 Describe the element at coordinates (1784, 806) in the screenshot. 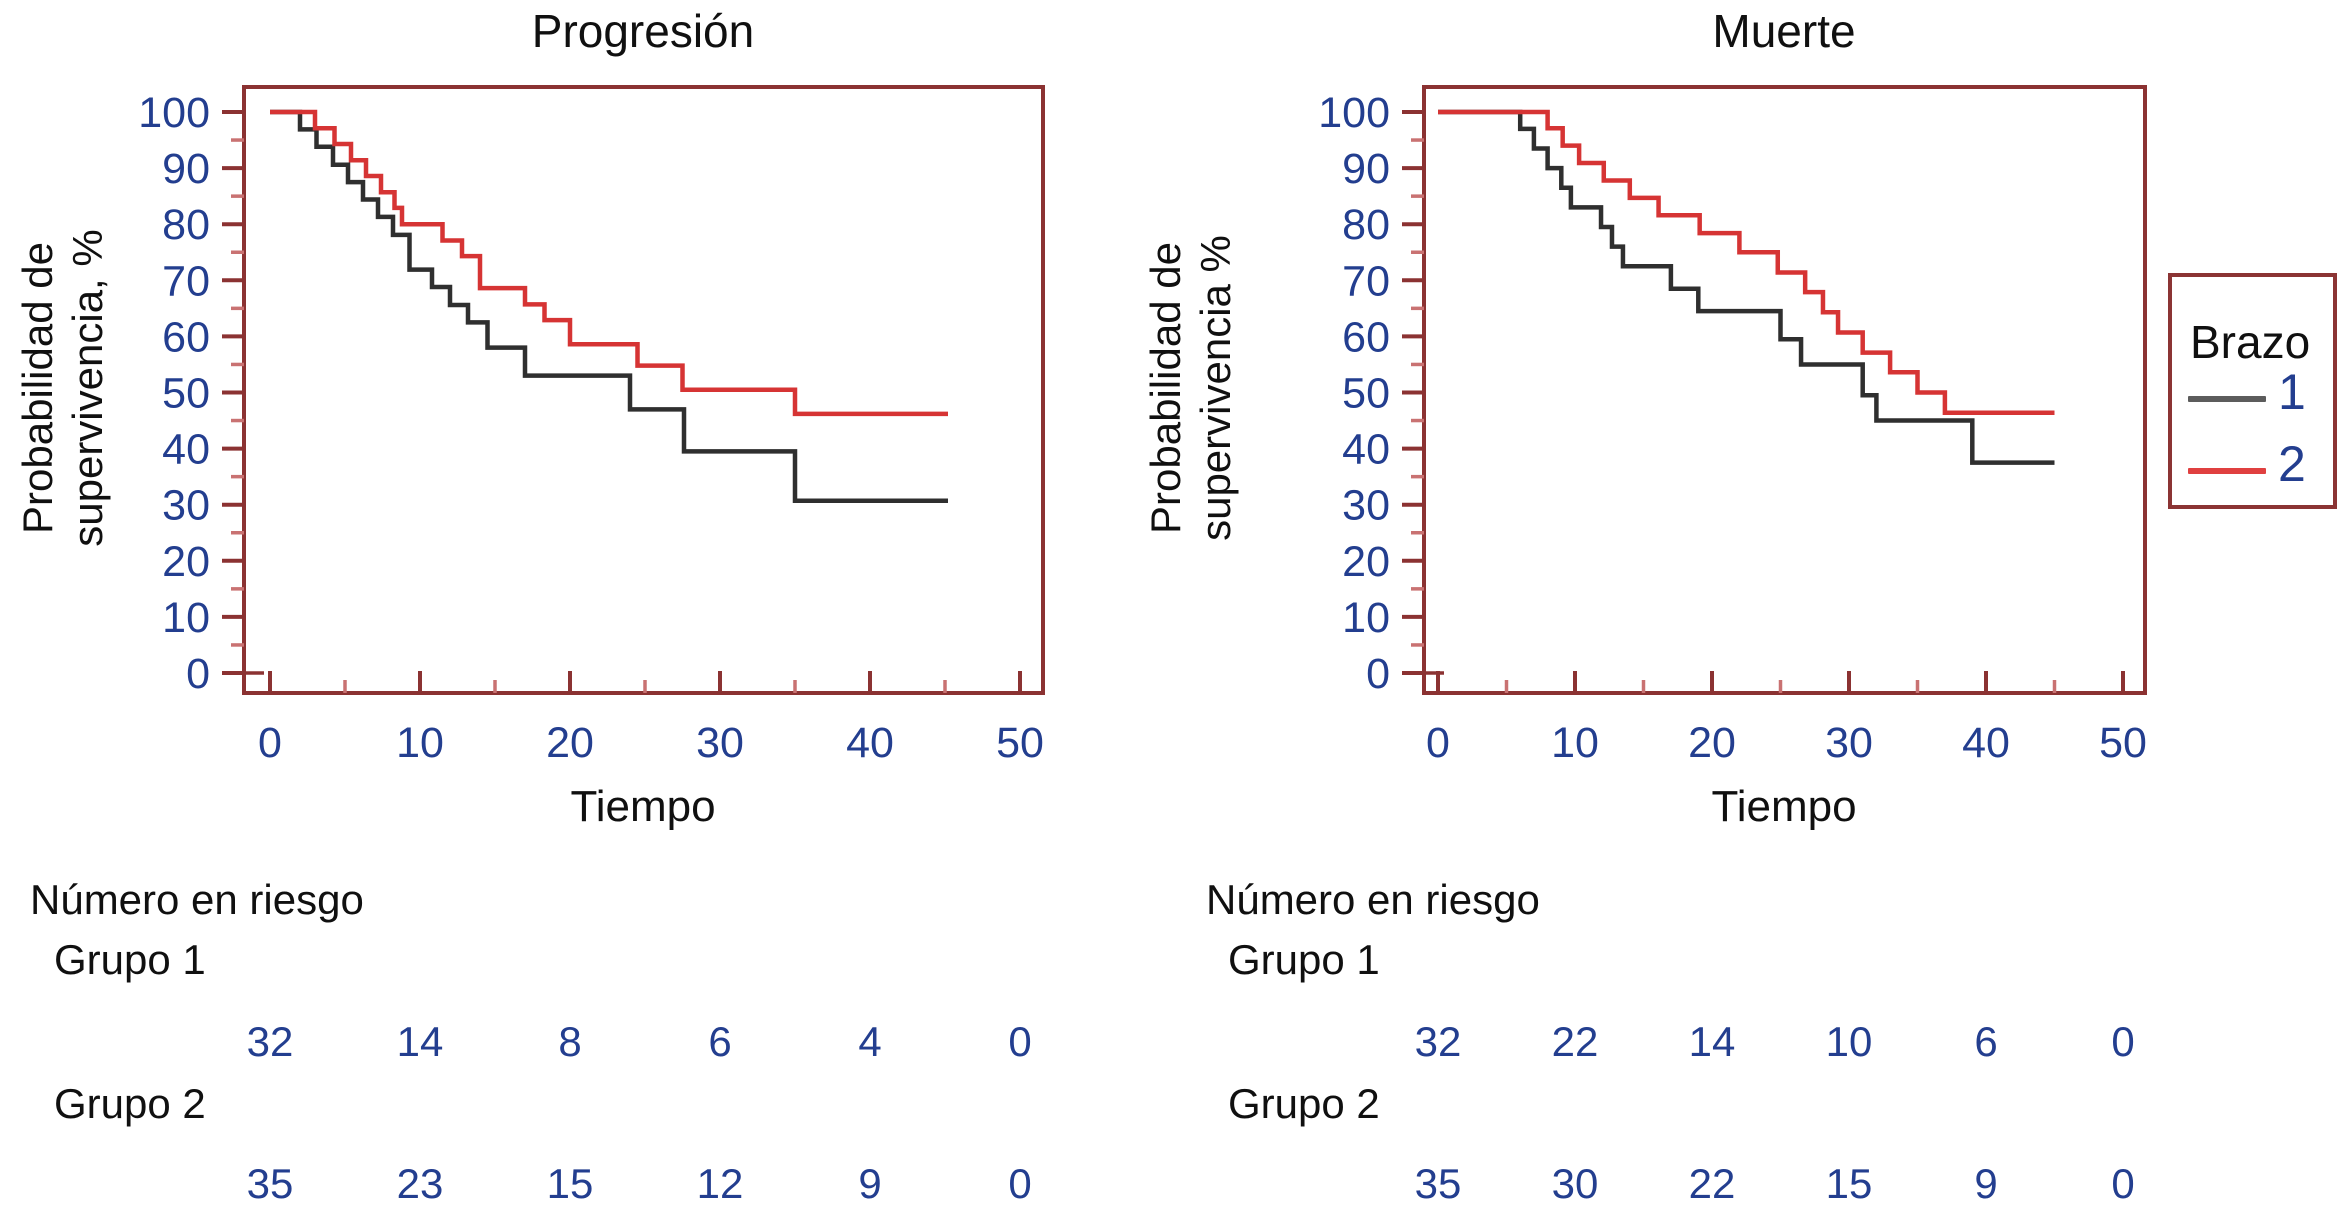

I see `right-x-axis-label: Tiempo` at that location.